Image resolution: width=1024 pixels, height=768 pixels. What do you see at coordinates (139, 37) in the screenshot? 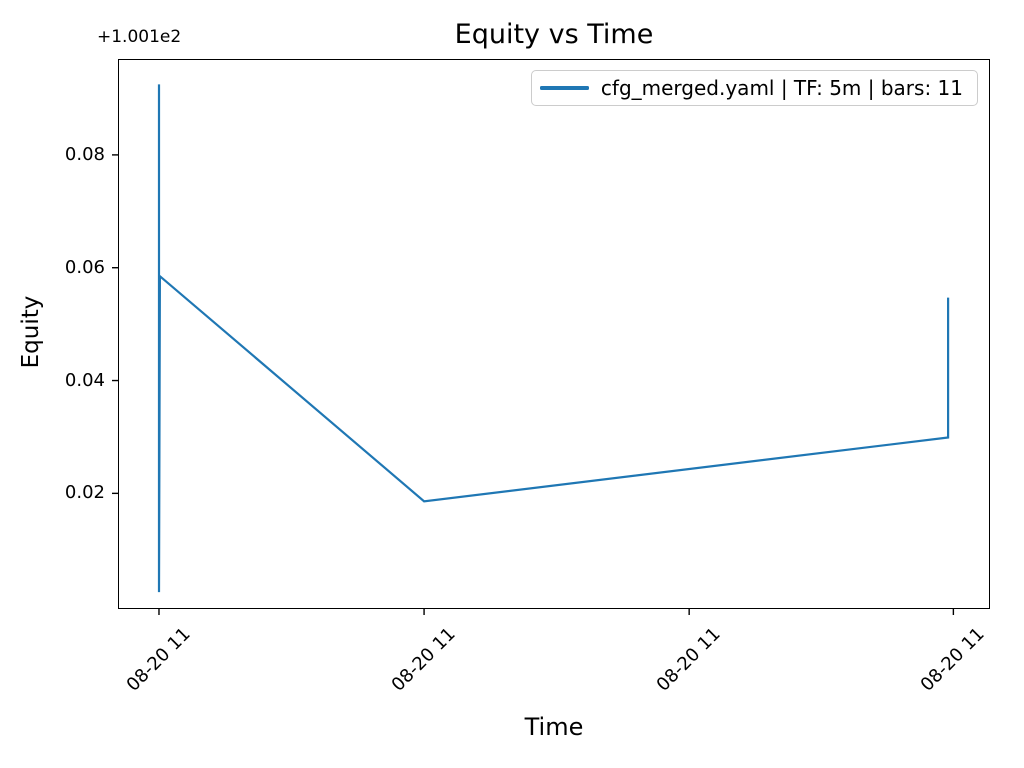
I see `y-axis-offset-text: +1.001e2` at bounding box center [139, 37].